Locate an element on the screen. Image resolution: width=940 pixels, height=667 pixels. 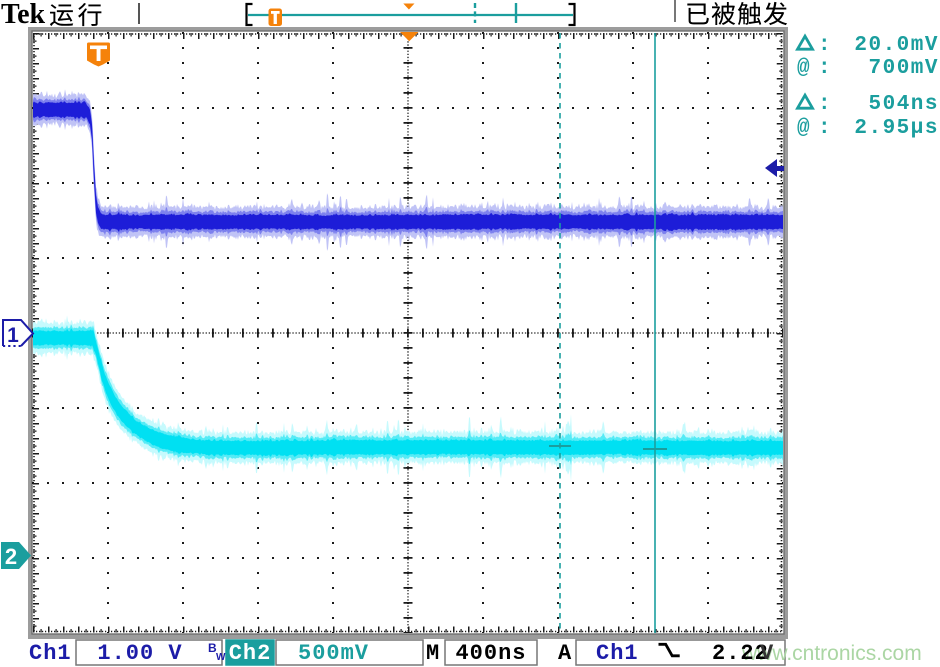
svg-text: www.cntronics.com is located at coordinates (831, 653).